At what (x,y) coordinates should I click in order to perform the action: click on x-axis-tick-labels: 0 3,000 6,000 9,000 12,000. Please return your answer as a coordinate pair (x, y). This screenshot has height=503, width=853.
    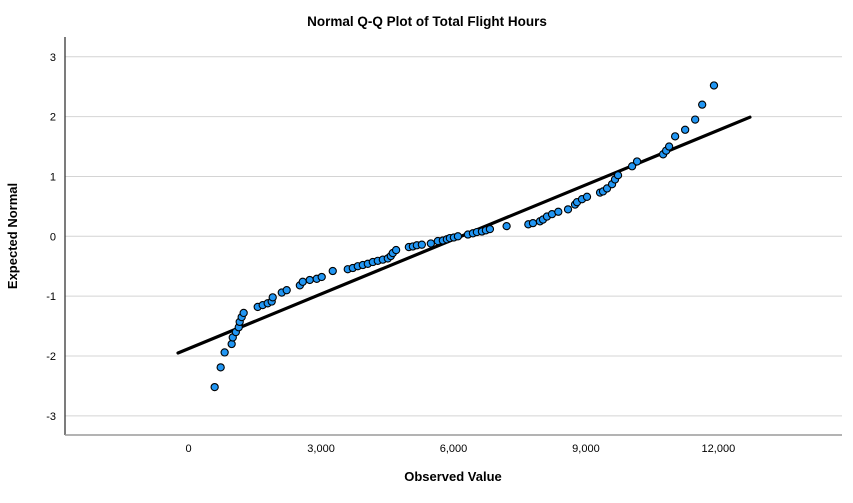
    Looking at the image, I should click on (461, 449).